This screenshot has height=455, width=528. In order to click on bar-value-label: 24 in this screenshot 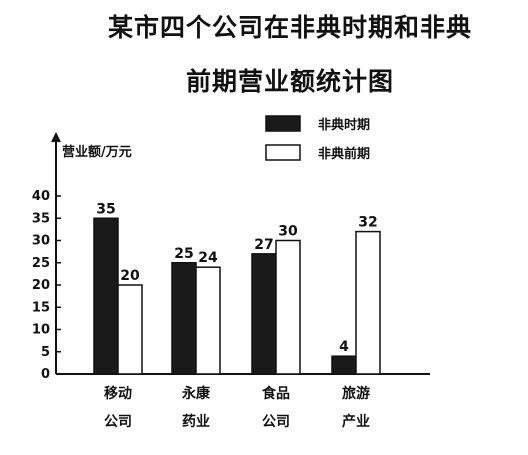, I will do `click(208, 258)`.